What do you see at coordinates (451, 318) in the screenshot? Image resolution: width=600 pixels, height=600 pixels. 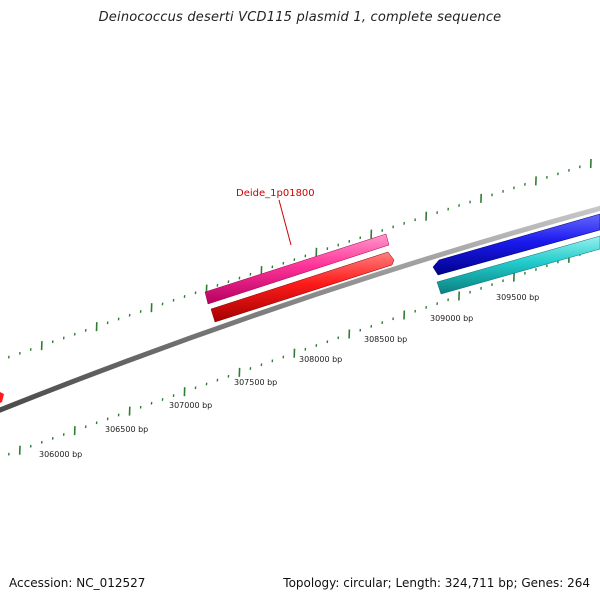 I see `scale-label-309000: 309000 bp` at bounding box center [451, 318].